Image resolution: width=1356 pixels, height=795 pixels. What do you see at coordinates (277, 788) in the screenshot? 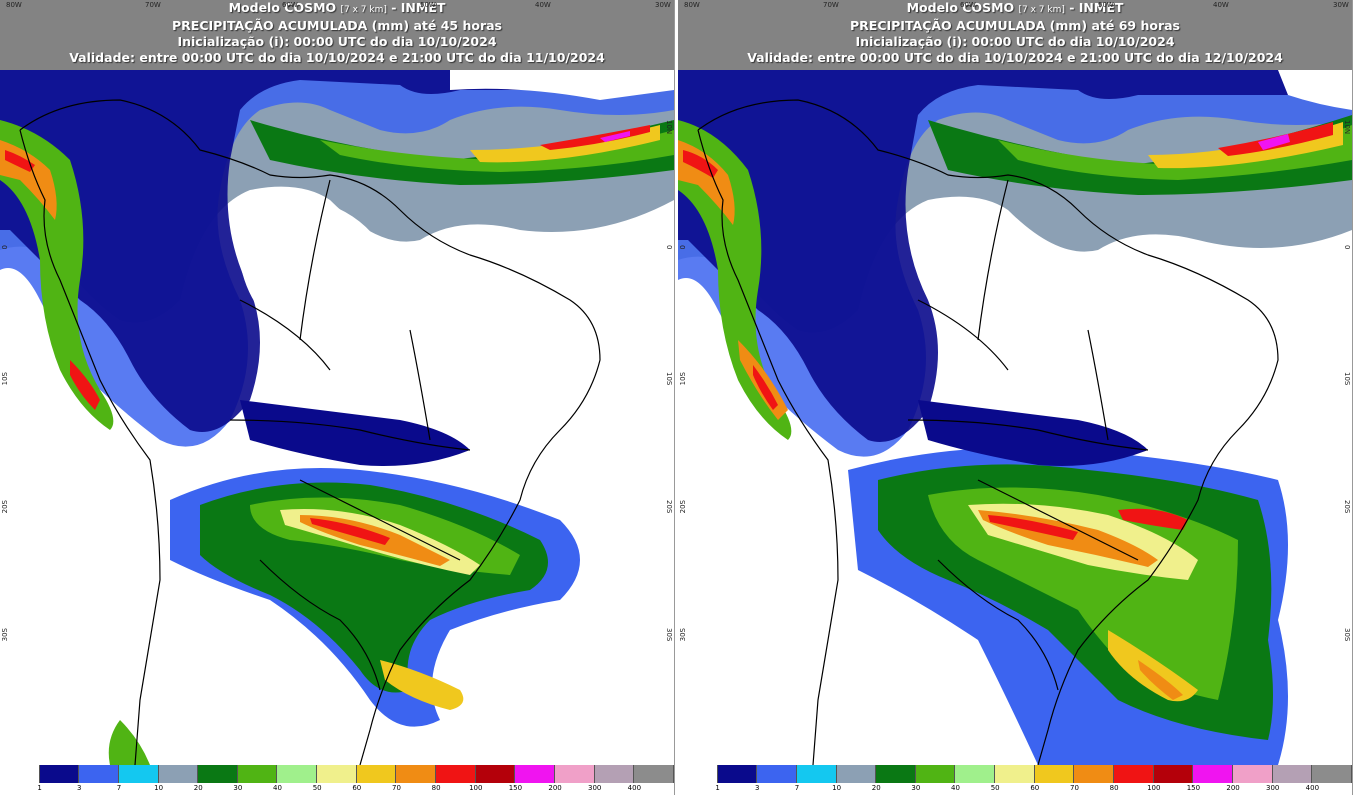
I see `legend-tick-label: 40` at bounding box center [277, 788].